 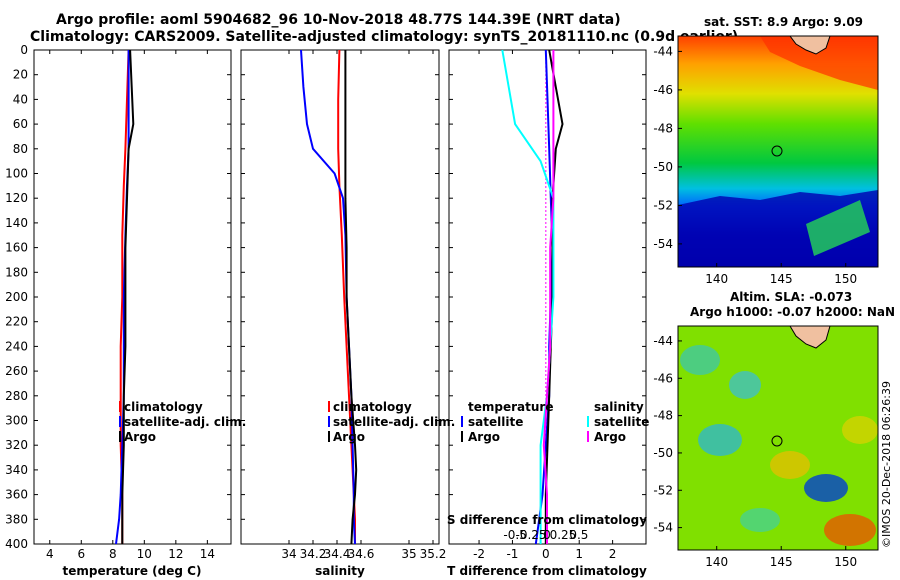 What do you see at coordinates (16, 470) in the screenshot?
I see `depth-tick-label: 340` at bounding box center [16, 470].